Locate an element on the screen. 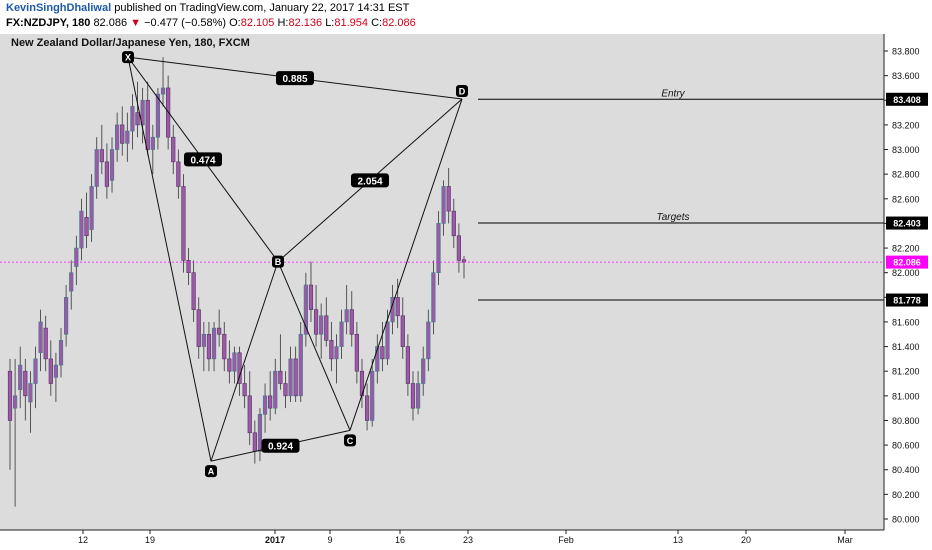 Image resolution: width=932 pixels, height=550 pixels. pattern-point-label: X is located at coordinates (128, 58).